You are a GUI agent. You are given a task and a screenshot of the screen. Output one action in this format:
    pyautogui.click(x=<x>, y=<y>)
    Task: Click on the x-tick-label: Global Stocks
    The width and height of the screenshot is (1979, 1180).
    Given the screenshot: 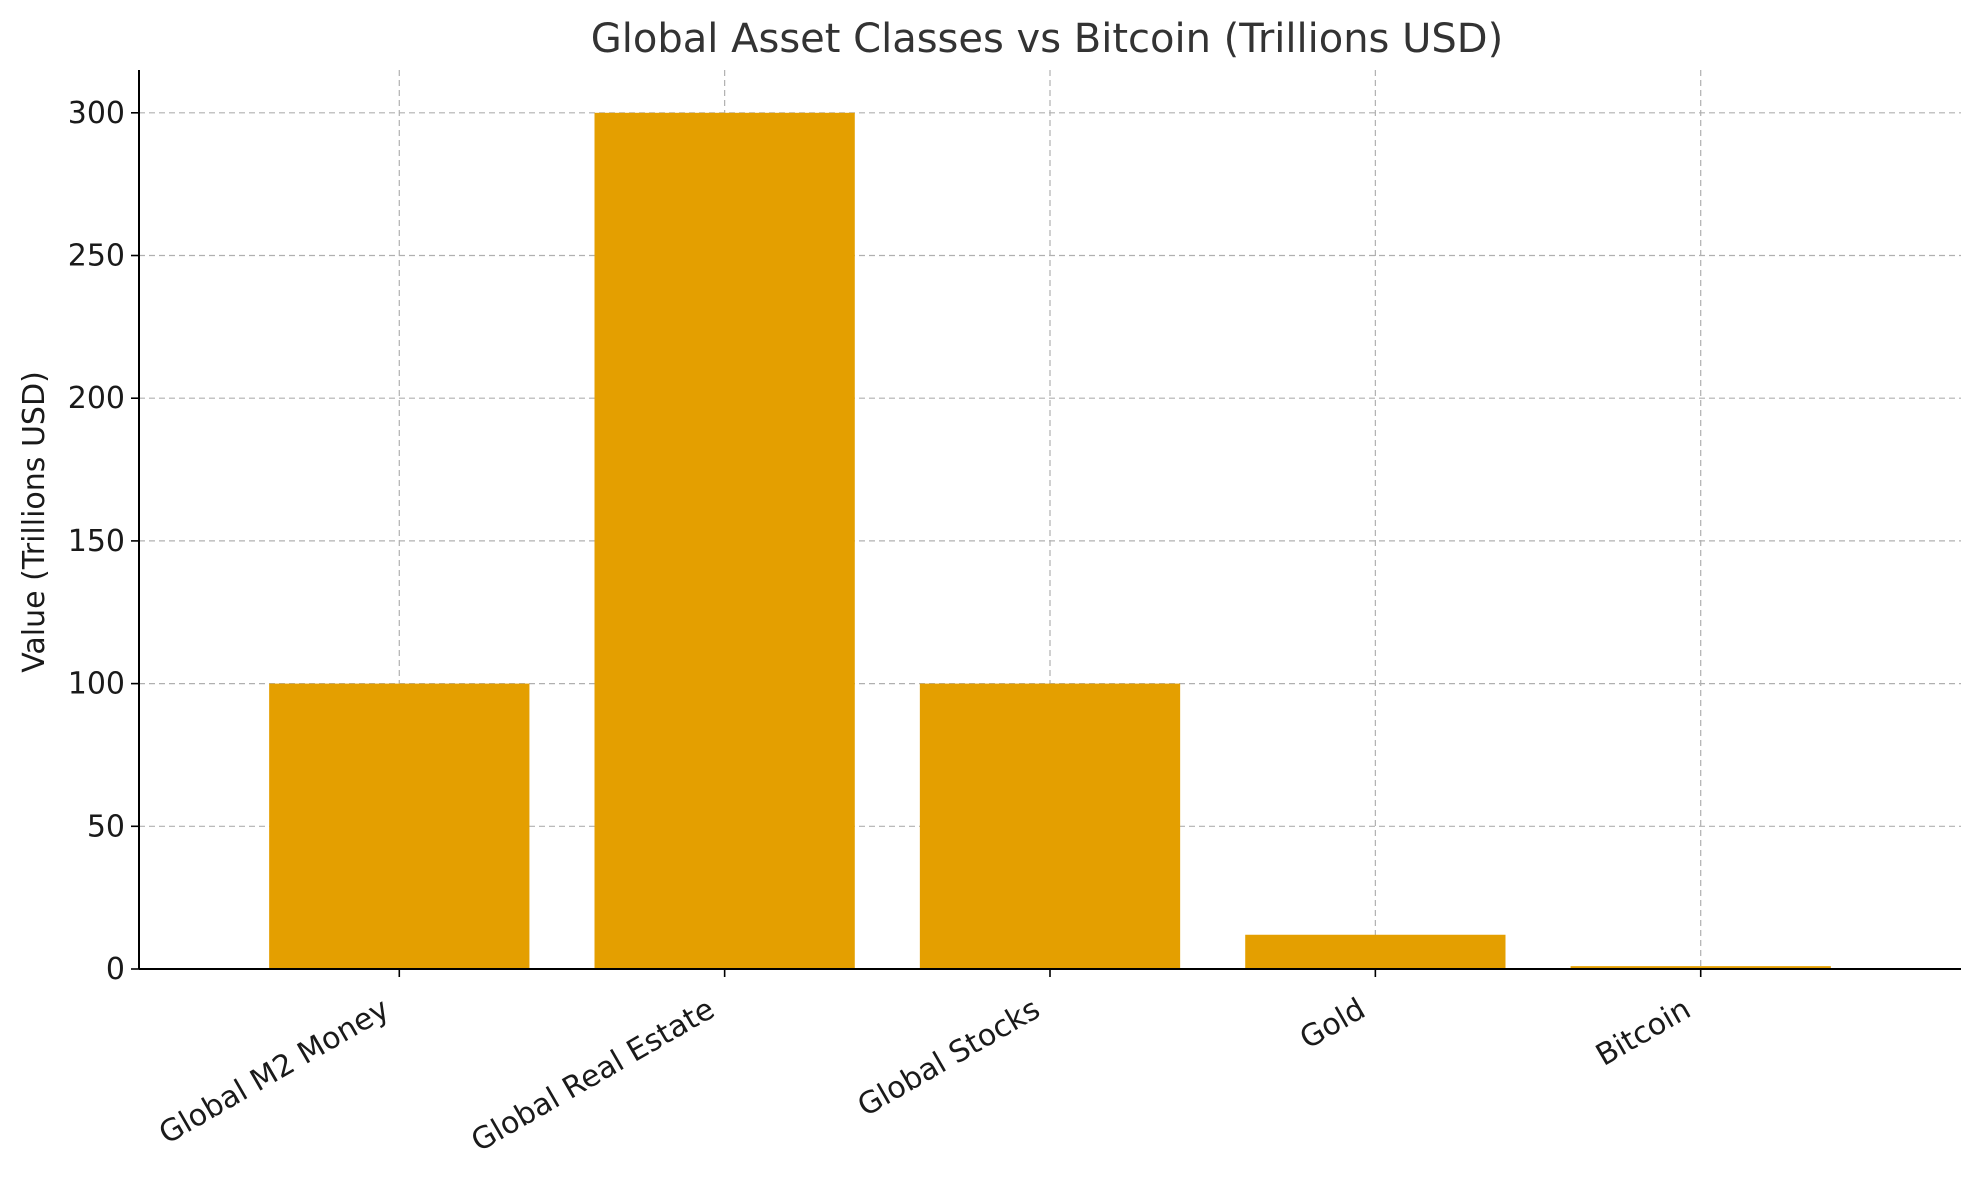 What is the action you would take?
    pyautogui.click(x=949, y=1058)
    